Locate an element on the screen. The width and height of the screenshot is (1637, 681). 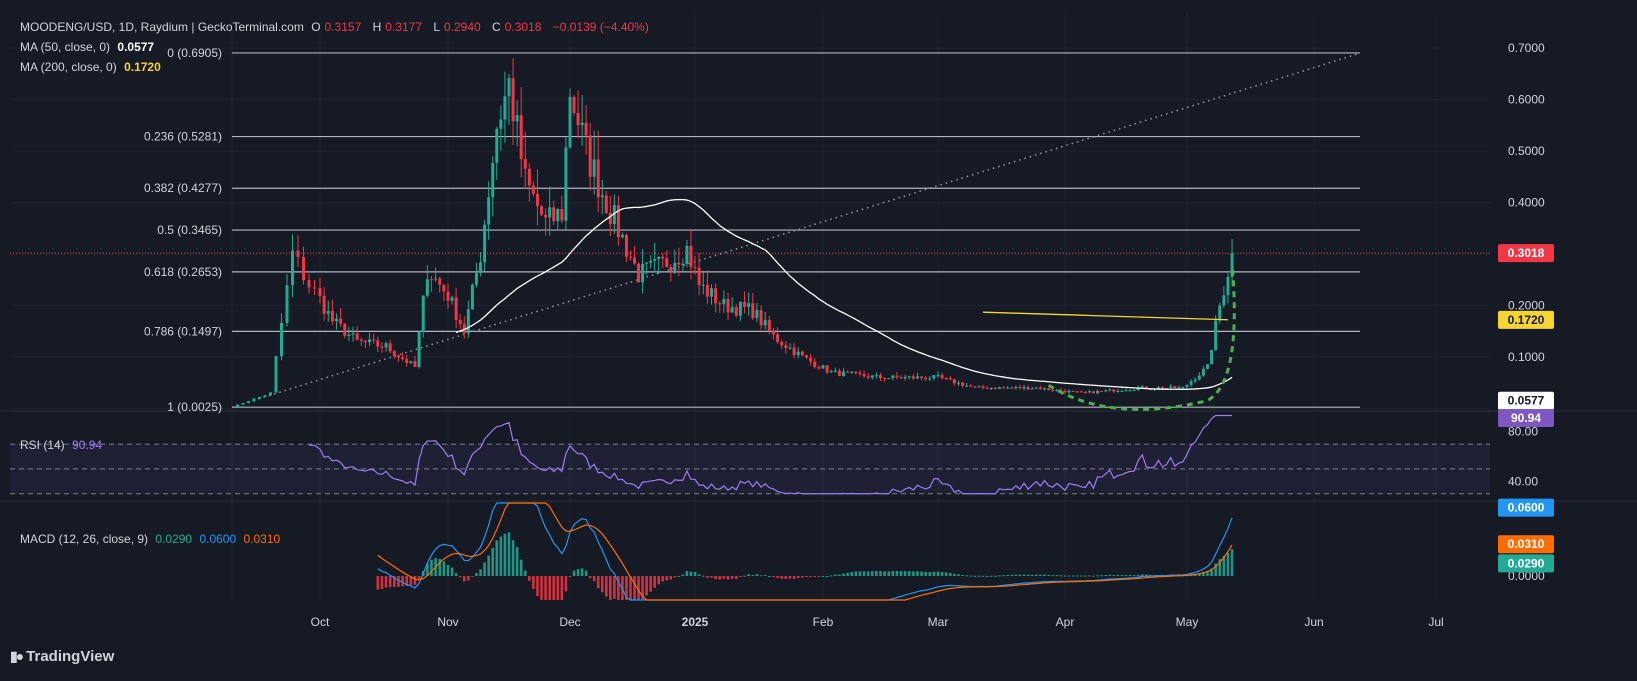
price-axis-tick: 0.4000 is located at coordinates (1526, 203).